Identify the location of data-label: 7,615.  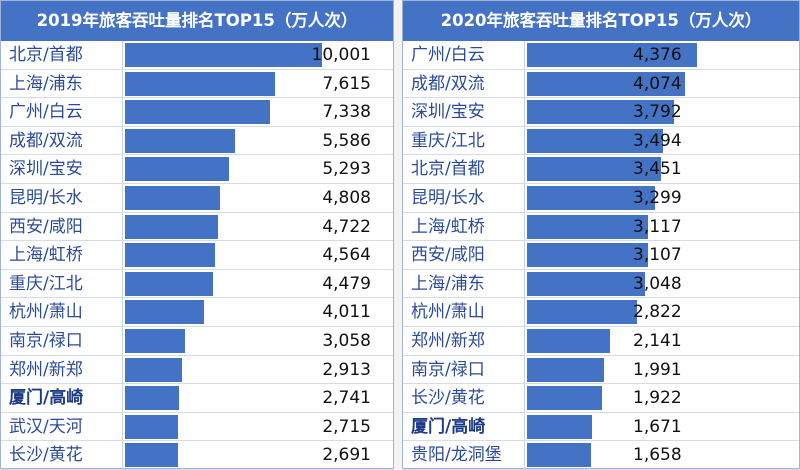
(346, 83).